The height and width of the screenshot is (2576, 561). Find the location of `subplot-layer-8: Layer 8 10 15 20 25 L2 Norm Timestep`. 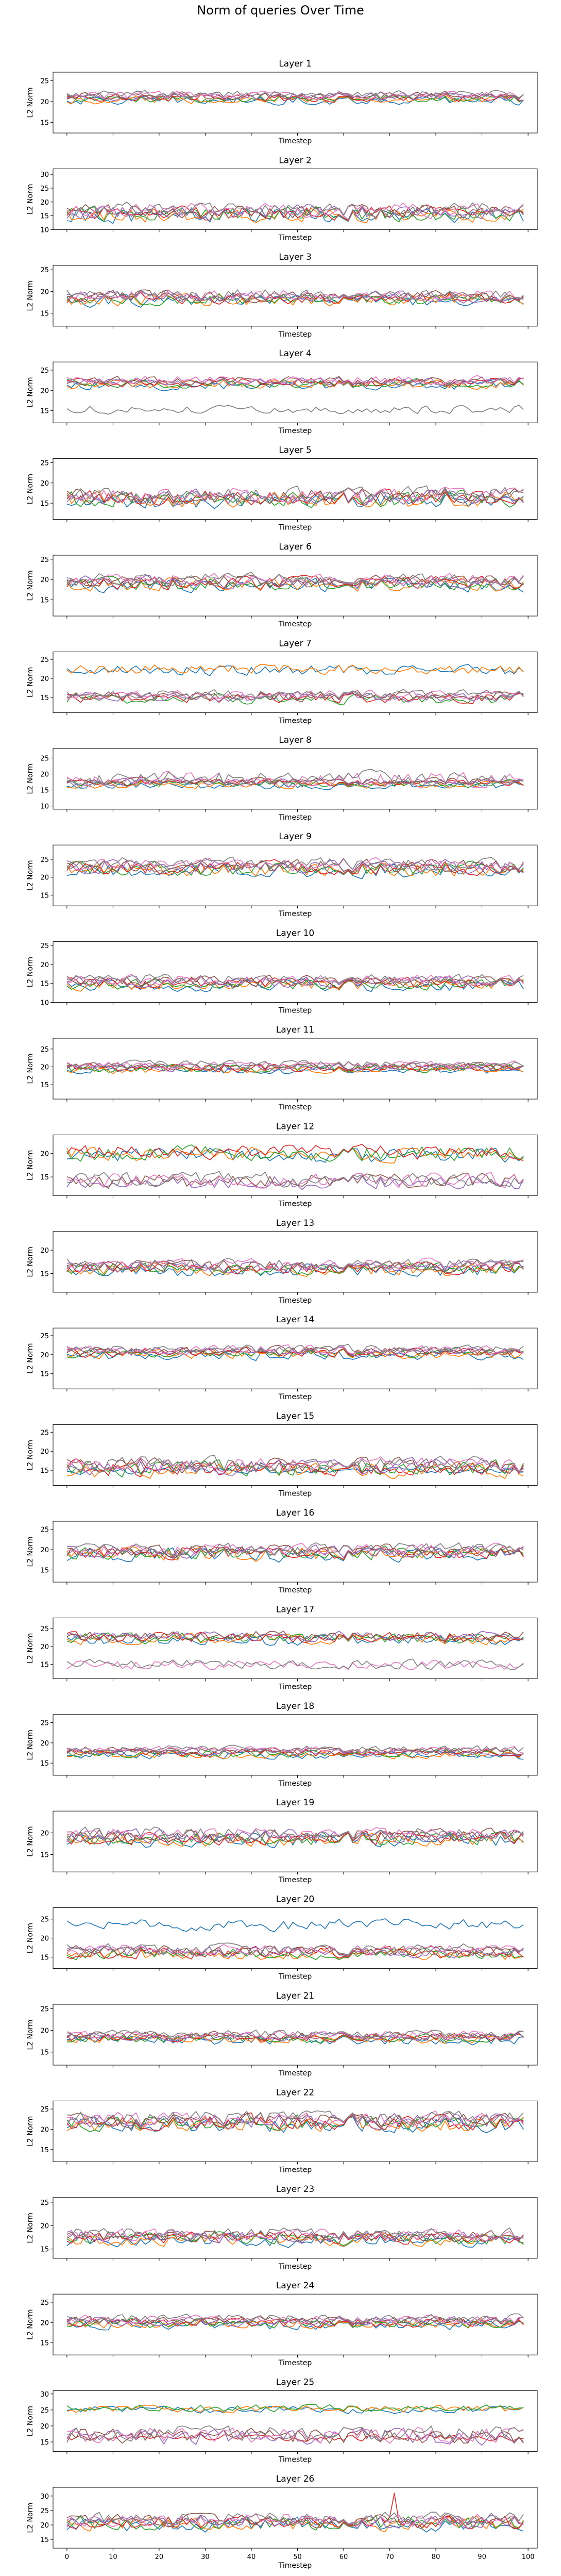

subplot-layer-8: Layer 8 10 15 20 25 L2 Norm Timestep is located at coordinates (282, 778).